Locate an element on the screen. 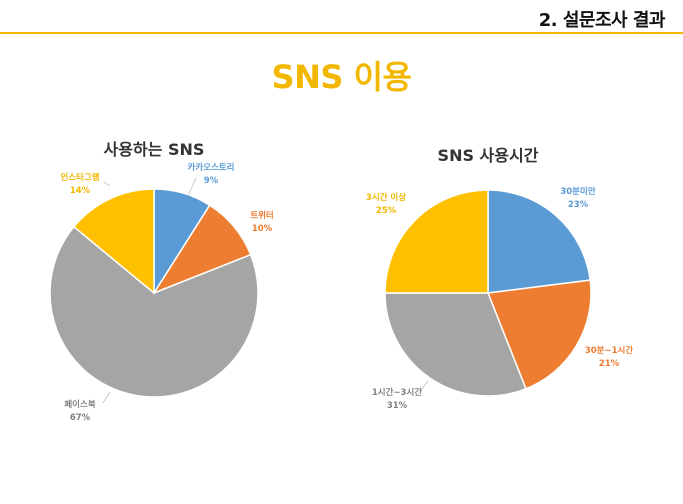 Image resolution: width=683 pixels, height=504 pixels. slice-category-label-0-0: 카카오스토리 is located at coordinates (211, 167).